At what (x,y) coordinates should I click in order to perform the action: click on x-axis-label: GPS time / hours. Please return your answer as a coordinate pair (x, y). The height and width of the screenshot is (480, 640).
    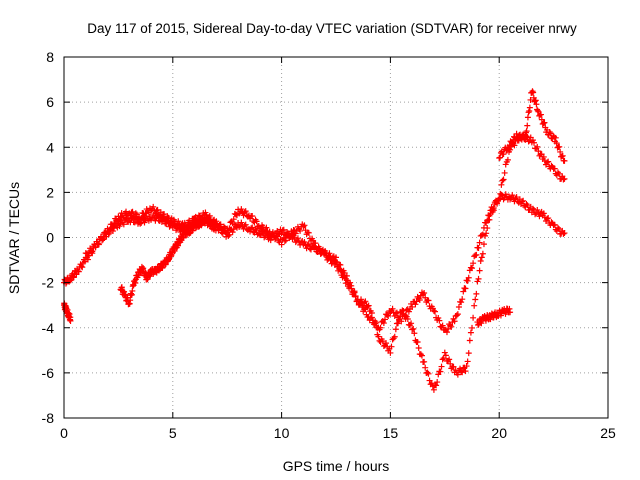
    Looking at the image, I should click on (336, 466).